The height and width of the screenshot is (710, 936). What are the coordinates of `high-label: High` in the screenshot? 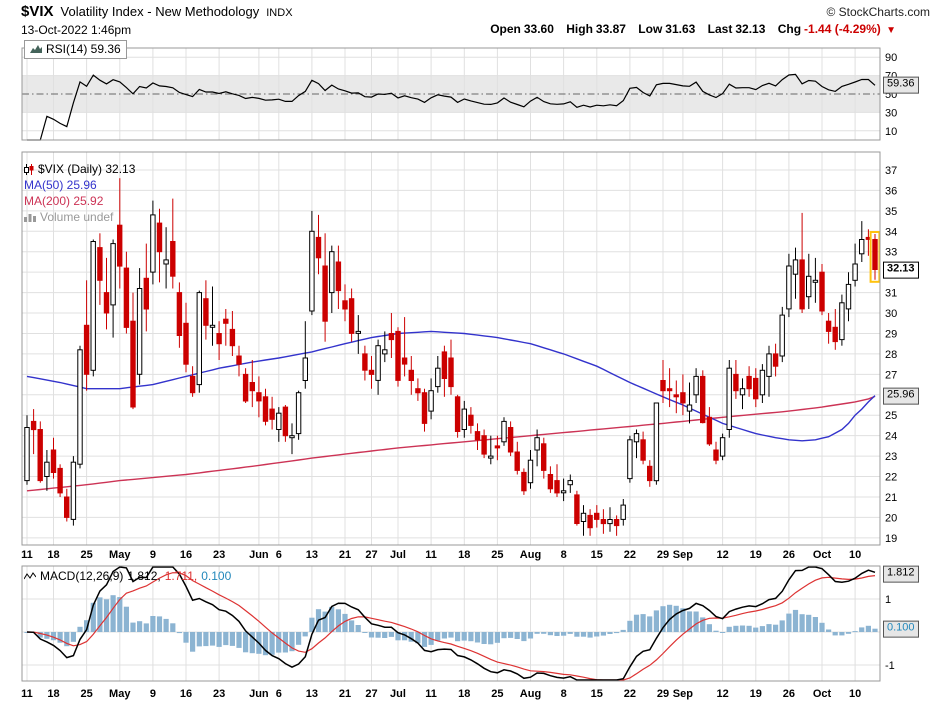 It's located at (579, 29).